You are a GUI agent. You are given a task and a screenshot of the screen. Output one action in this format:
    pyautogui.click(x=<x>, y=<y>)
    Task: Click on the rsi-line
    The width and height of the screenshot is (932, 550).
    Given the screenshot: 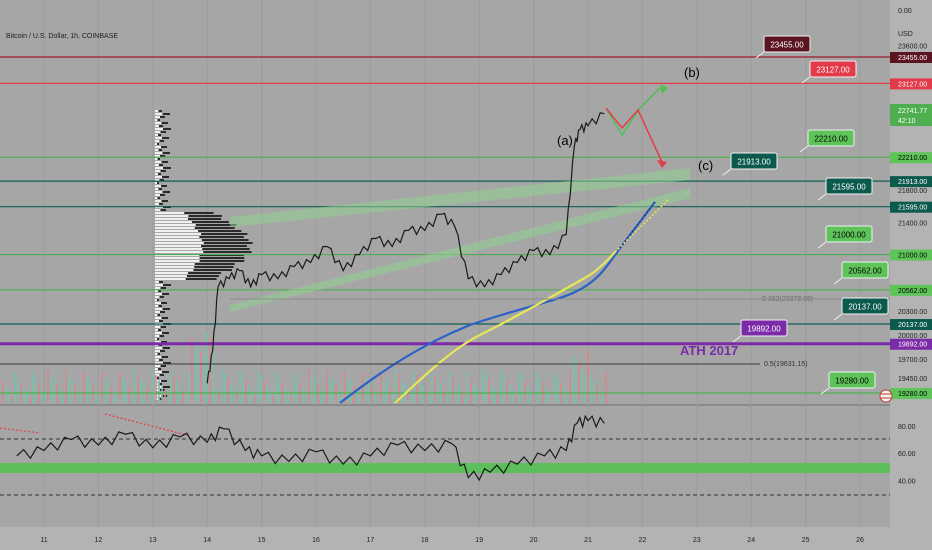 What is the action you would take?
    pyautogui.click(x=310, y=448)
    